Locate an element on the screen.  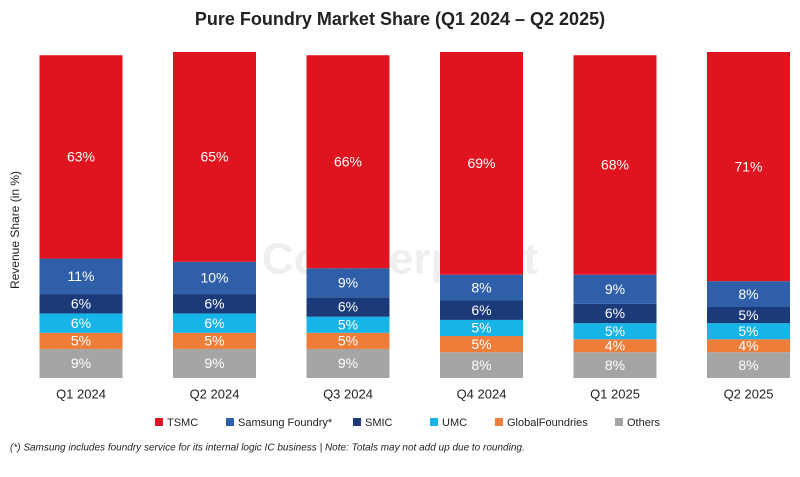
data-label: 11% is located at coordinates (81, 276).